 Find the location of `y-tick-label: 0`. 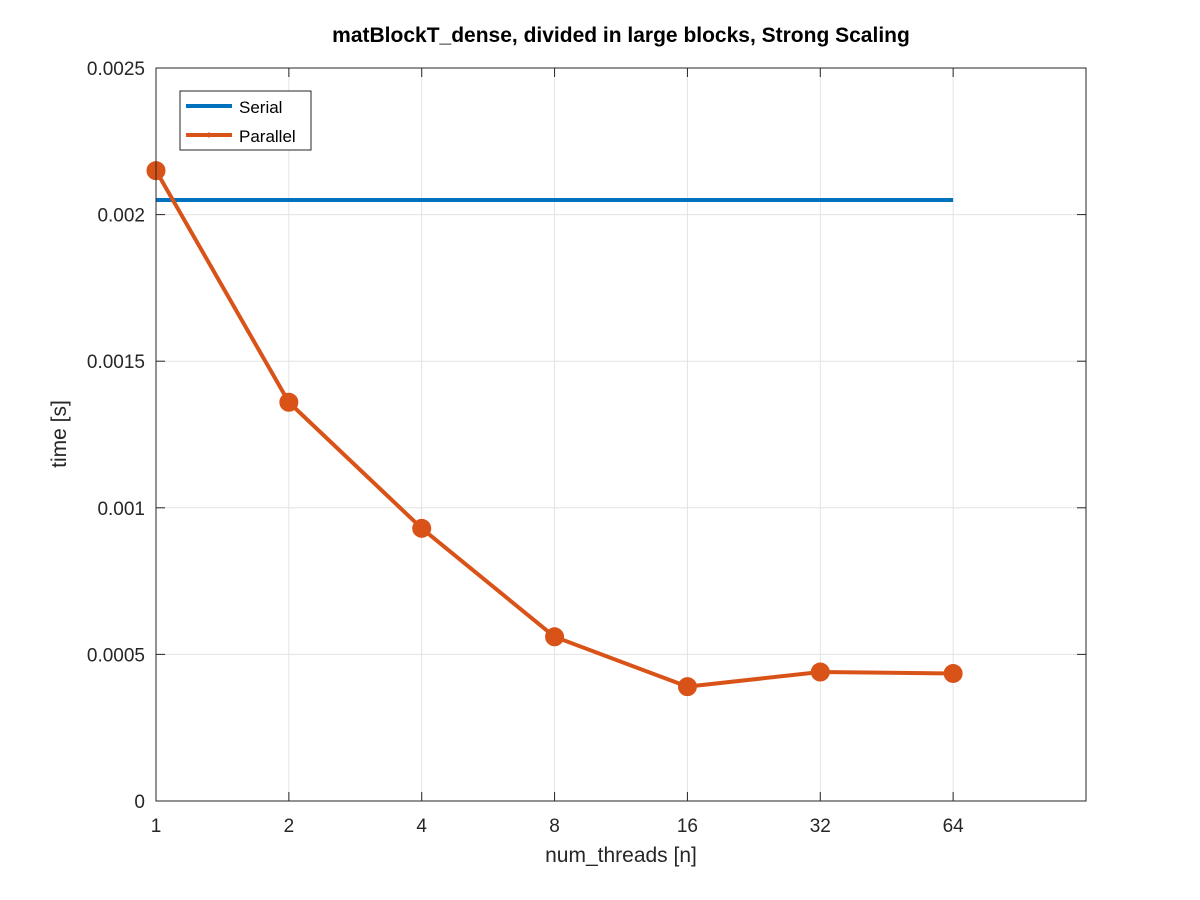

y-tick-label: 0 is located at coordinates (139, 802).